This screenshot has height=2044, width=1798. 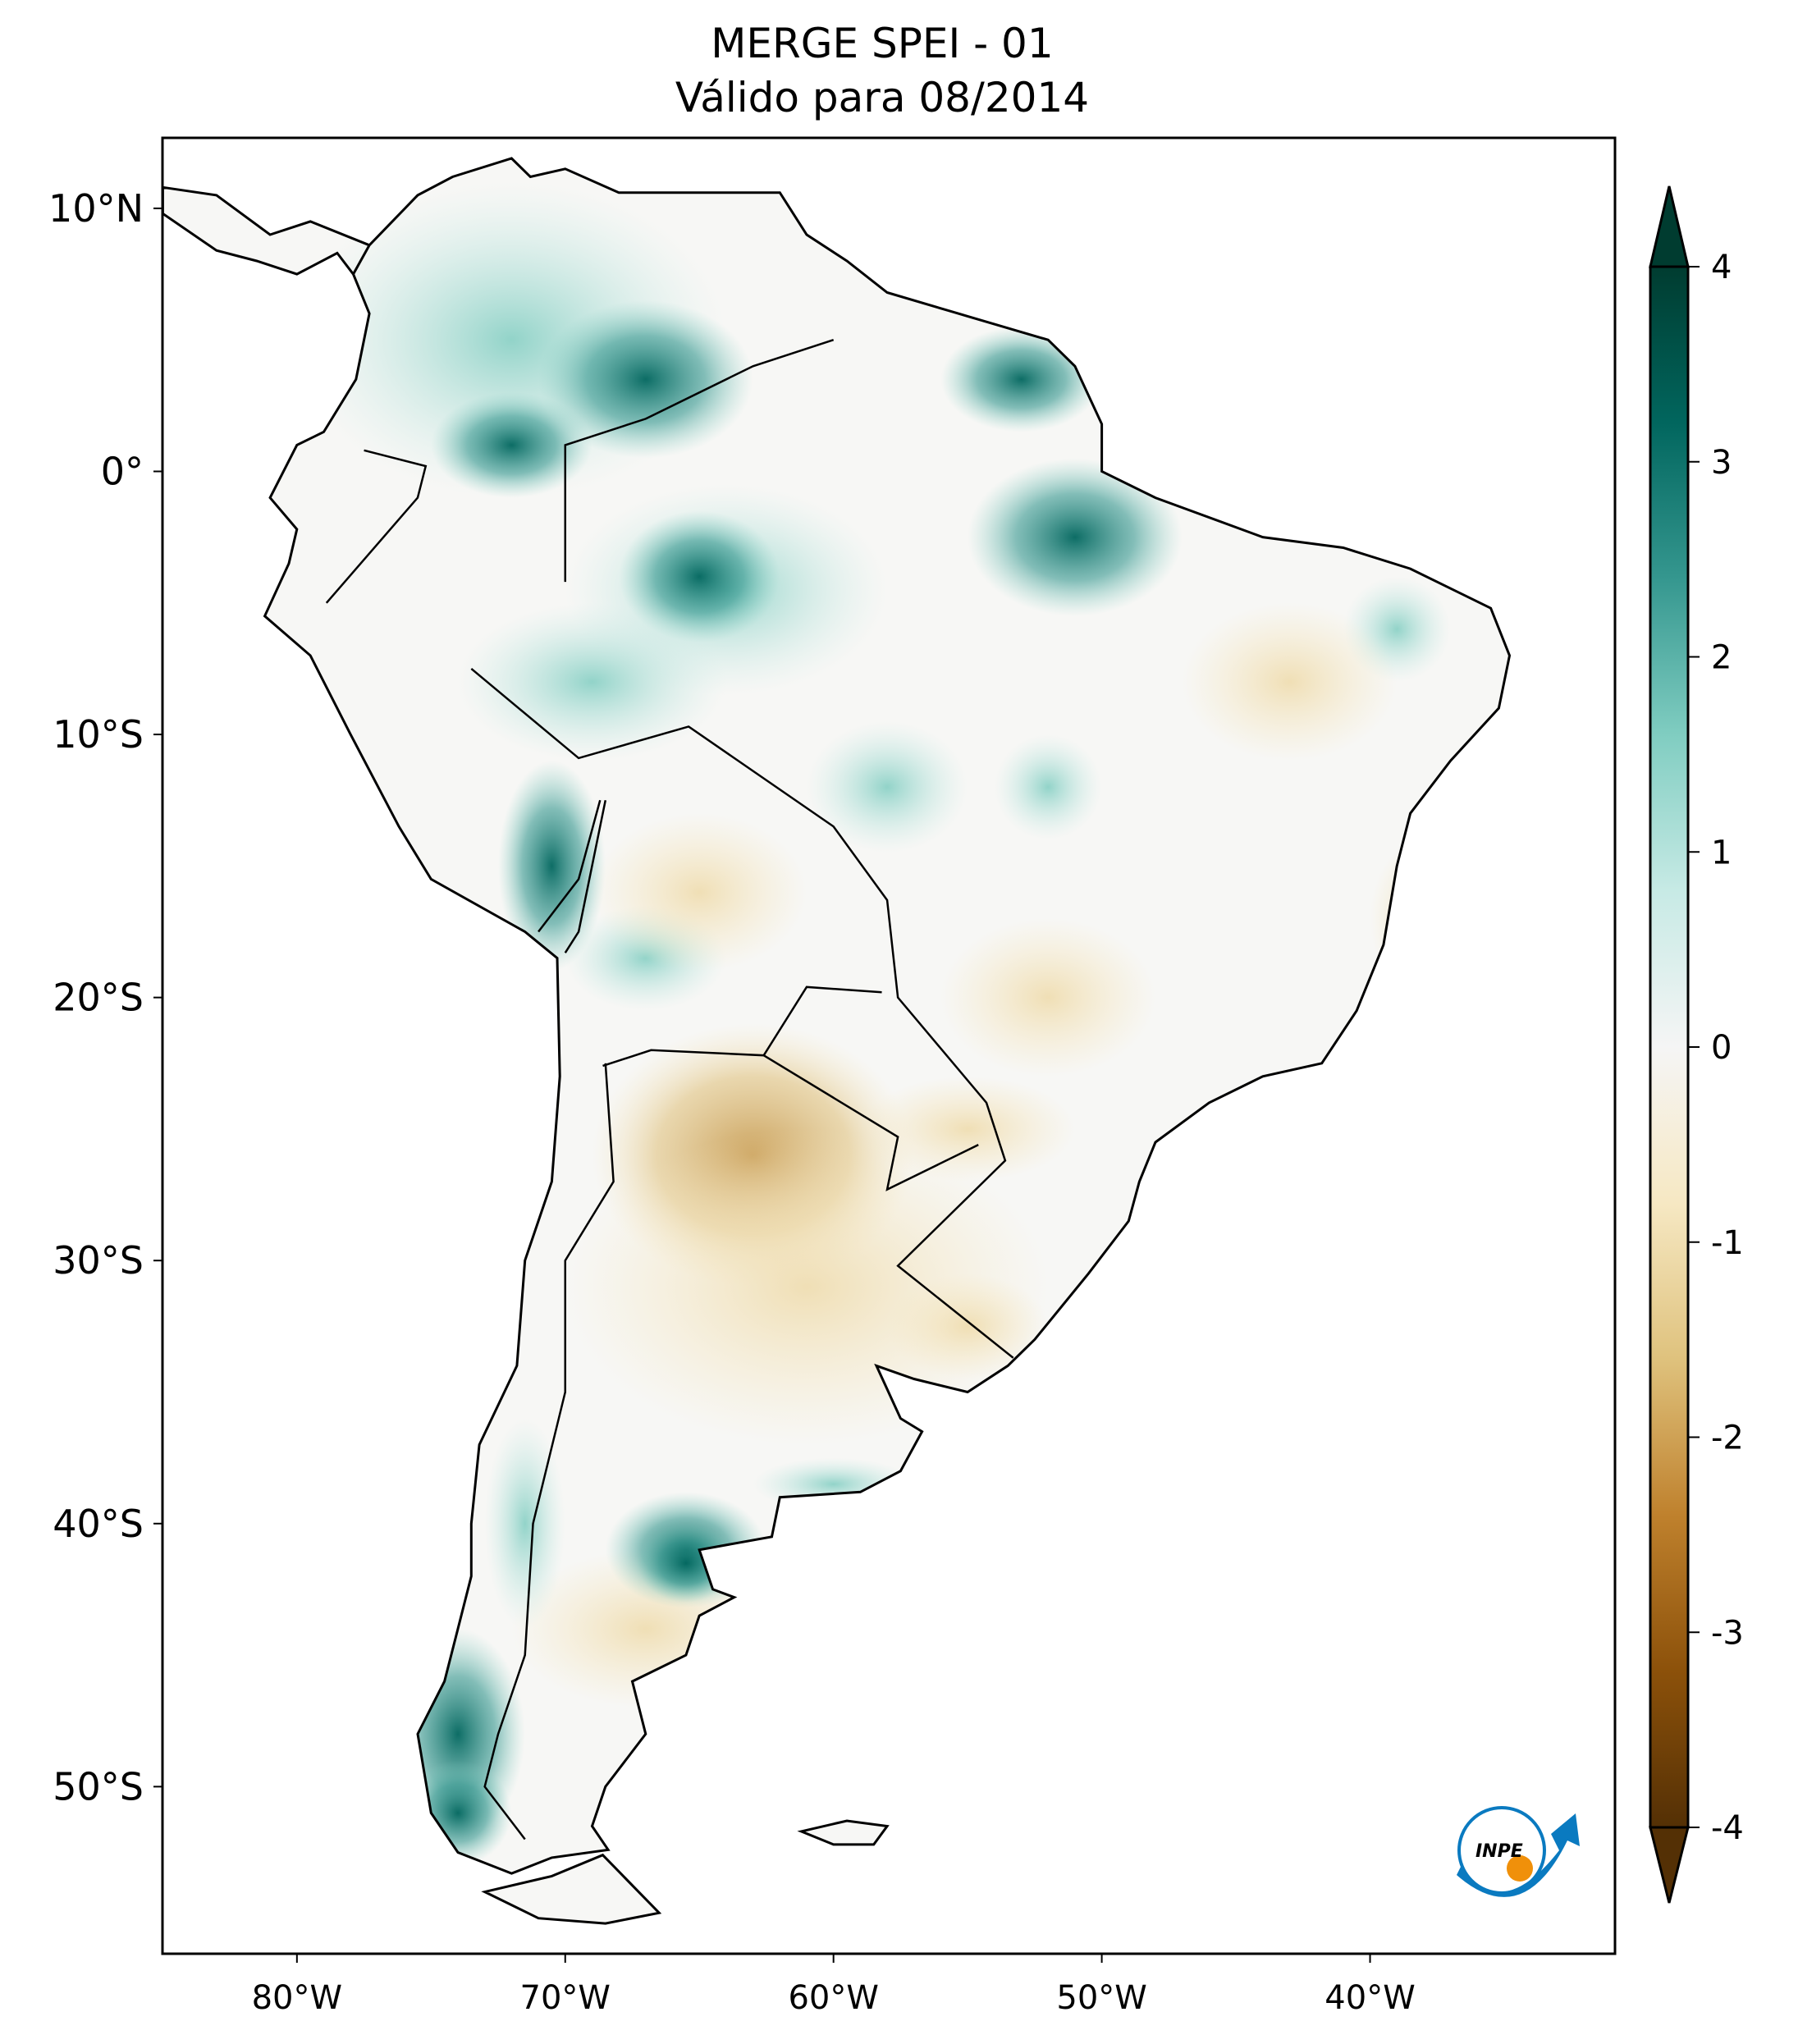 What do you see at coordinates (122, 471) in the screenshot?
I see `y-tick-label: 0°` at bounding box center [122, 471].